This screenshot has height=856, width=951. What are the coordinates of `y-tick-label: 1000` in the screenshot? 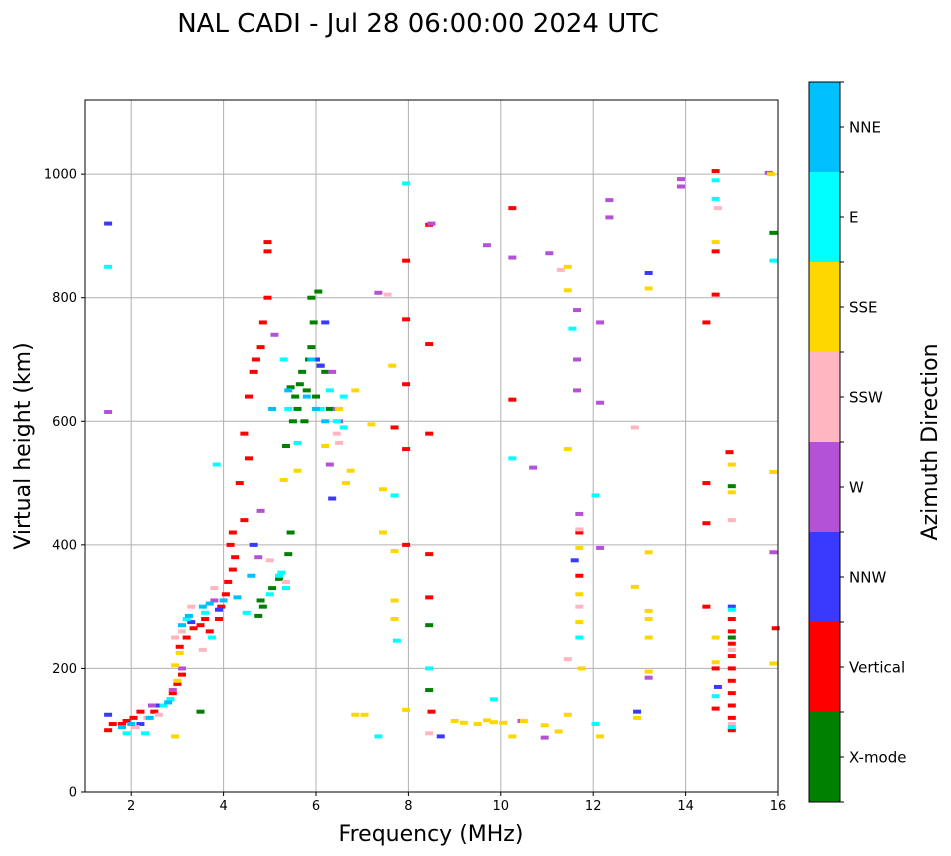 It's located at (60, 175).